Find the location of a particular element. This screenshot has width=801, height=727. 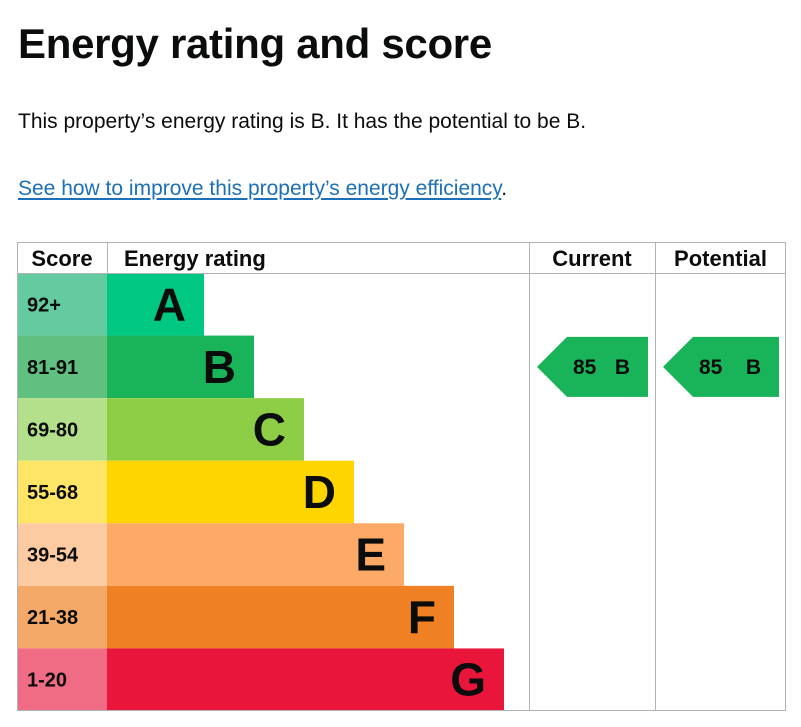

score-cell-b is located at coordinates (62, 367).